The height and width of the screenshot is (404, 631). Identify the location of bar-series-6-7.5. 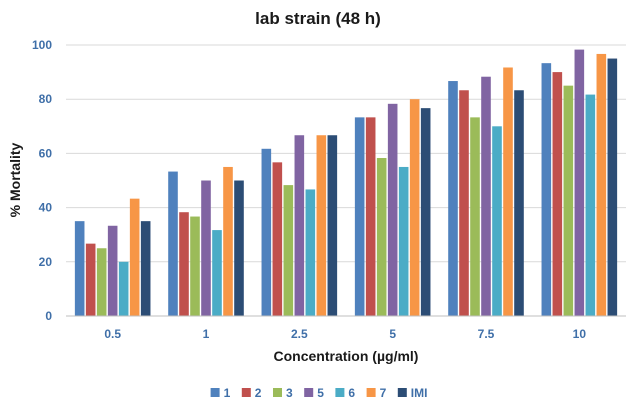
(497, 221).